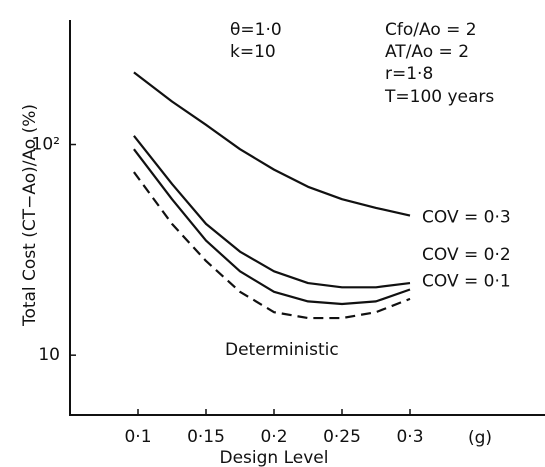  Describe the element at coordinates (282, 350) in the screenshot. I see `annotation: Deterministic` at that location.